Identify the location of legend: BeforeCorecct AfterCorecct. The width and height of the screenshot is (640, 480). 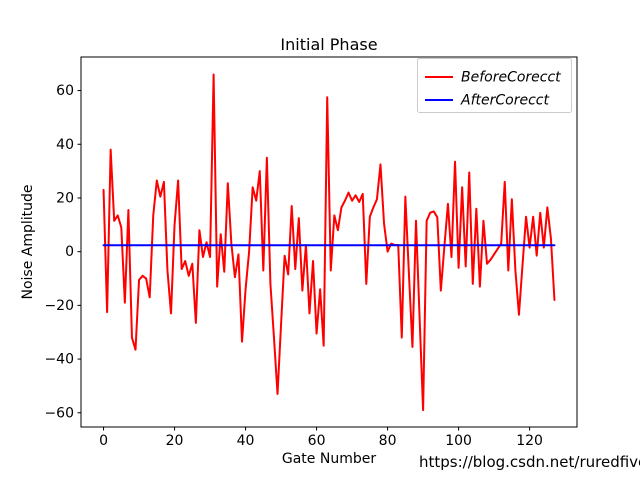
(494, 85).